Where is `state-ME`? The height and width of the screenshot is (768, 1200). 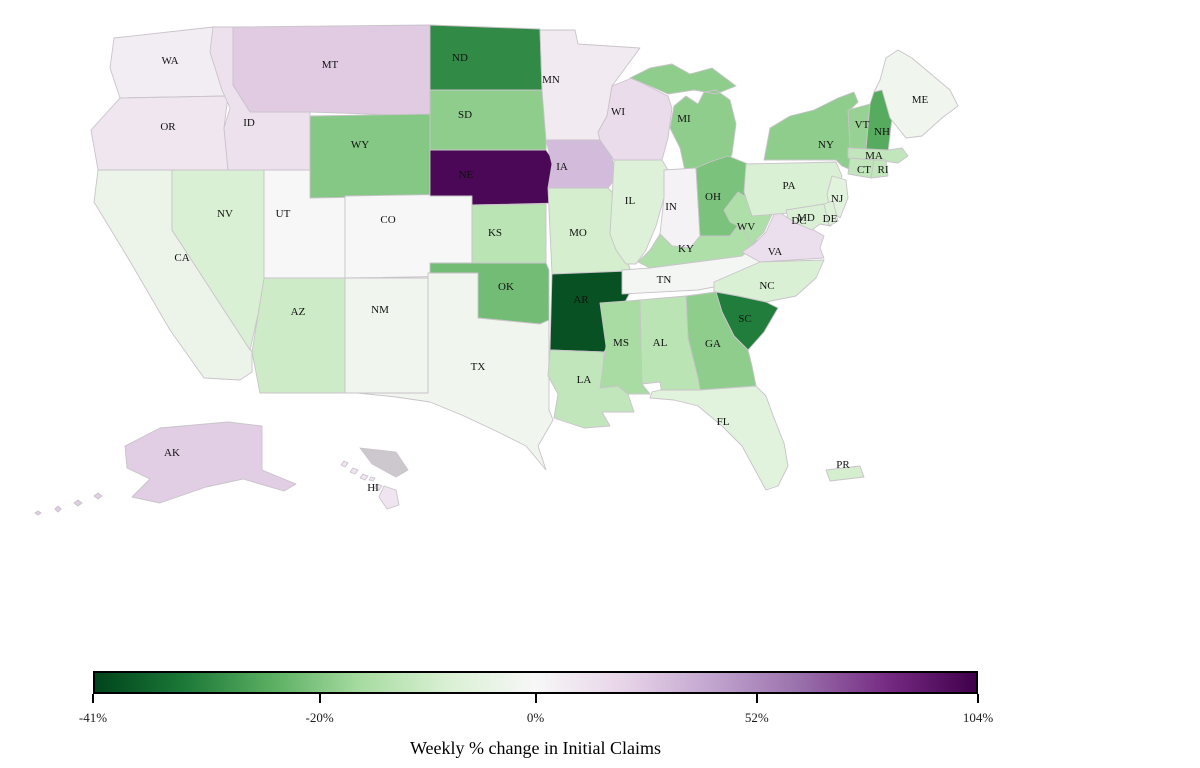
state-ME is located at coordinates (916, 94).